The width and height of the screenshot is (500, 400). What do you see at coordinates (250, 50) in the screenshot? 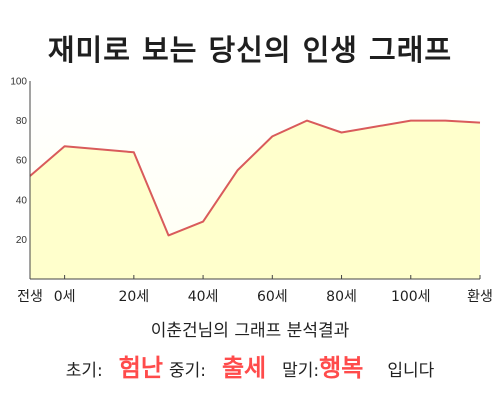
I see `chart-title: 재미로 보는 당신의 인생 그래프` at bounding box center [250, 50].